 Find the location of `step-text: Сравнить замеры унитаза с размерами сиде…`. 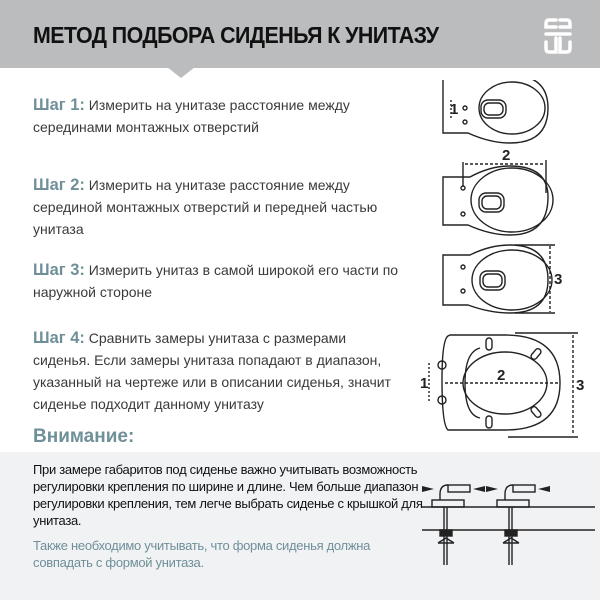

step-text: Сравнить замеры унитаза с размерами сиде… is located at coordinates (212, 371).